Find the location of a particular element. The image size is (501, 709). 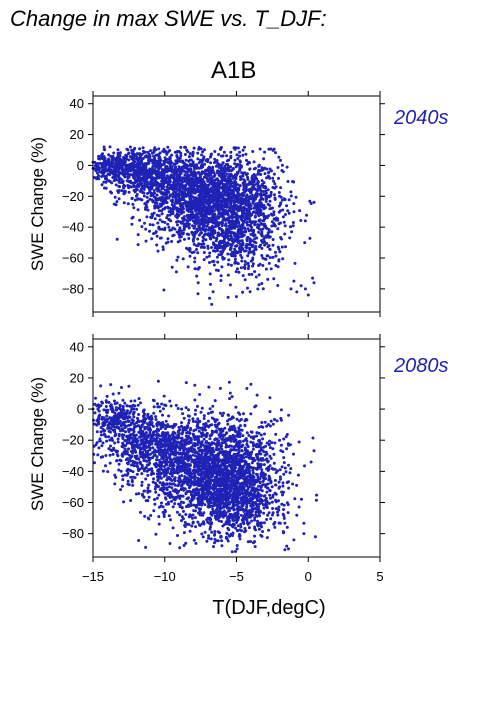

y-tick-label: 0 is located at coordinates (80, 165).